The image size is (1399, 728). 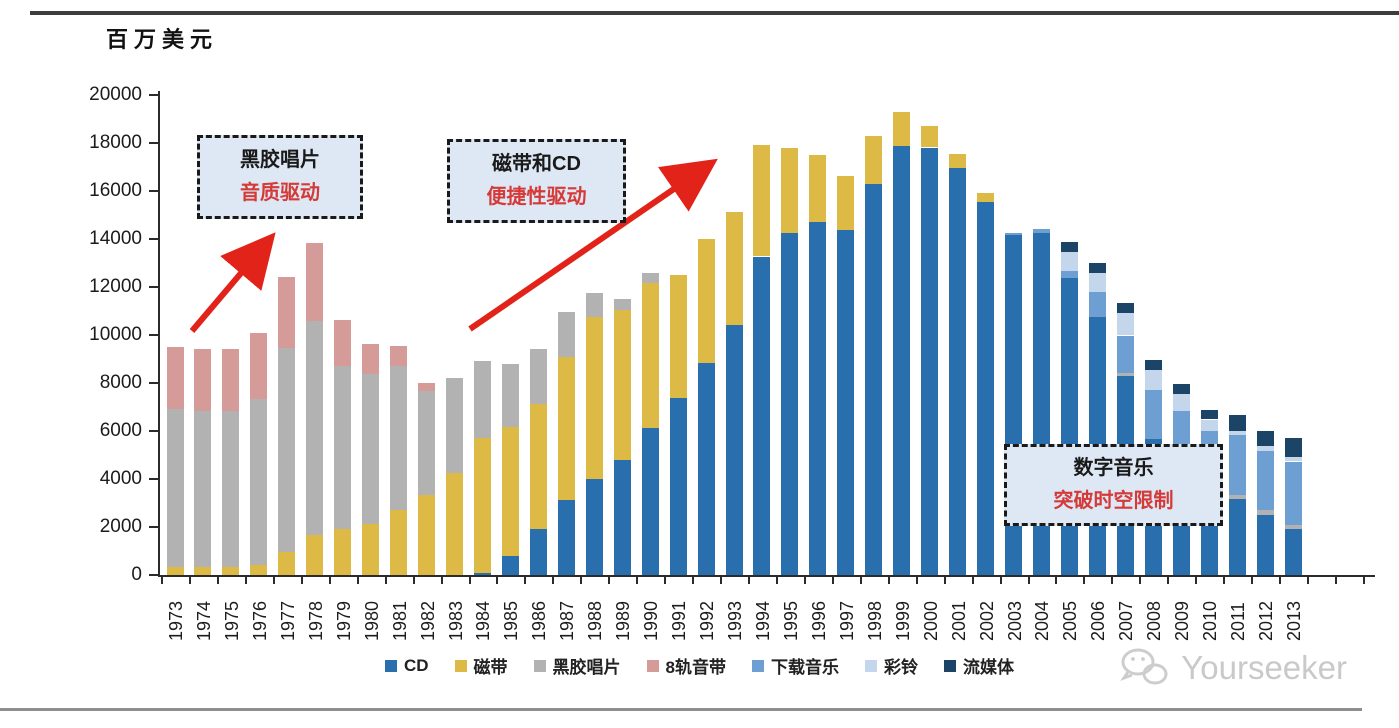 I want to click on legend-item: 黑胶唱片, so click(x=577, y=665).